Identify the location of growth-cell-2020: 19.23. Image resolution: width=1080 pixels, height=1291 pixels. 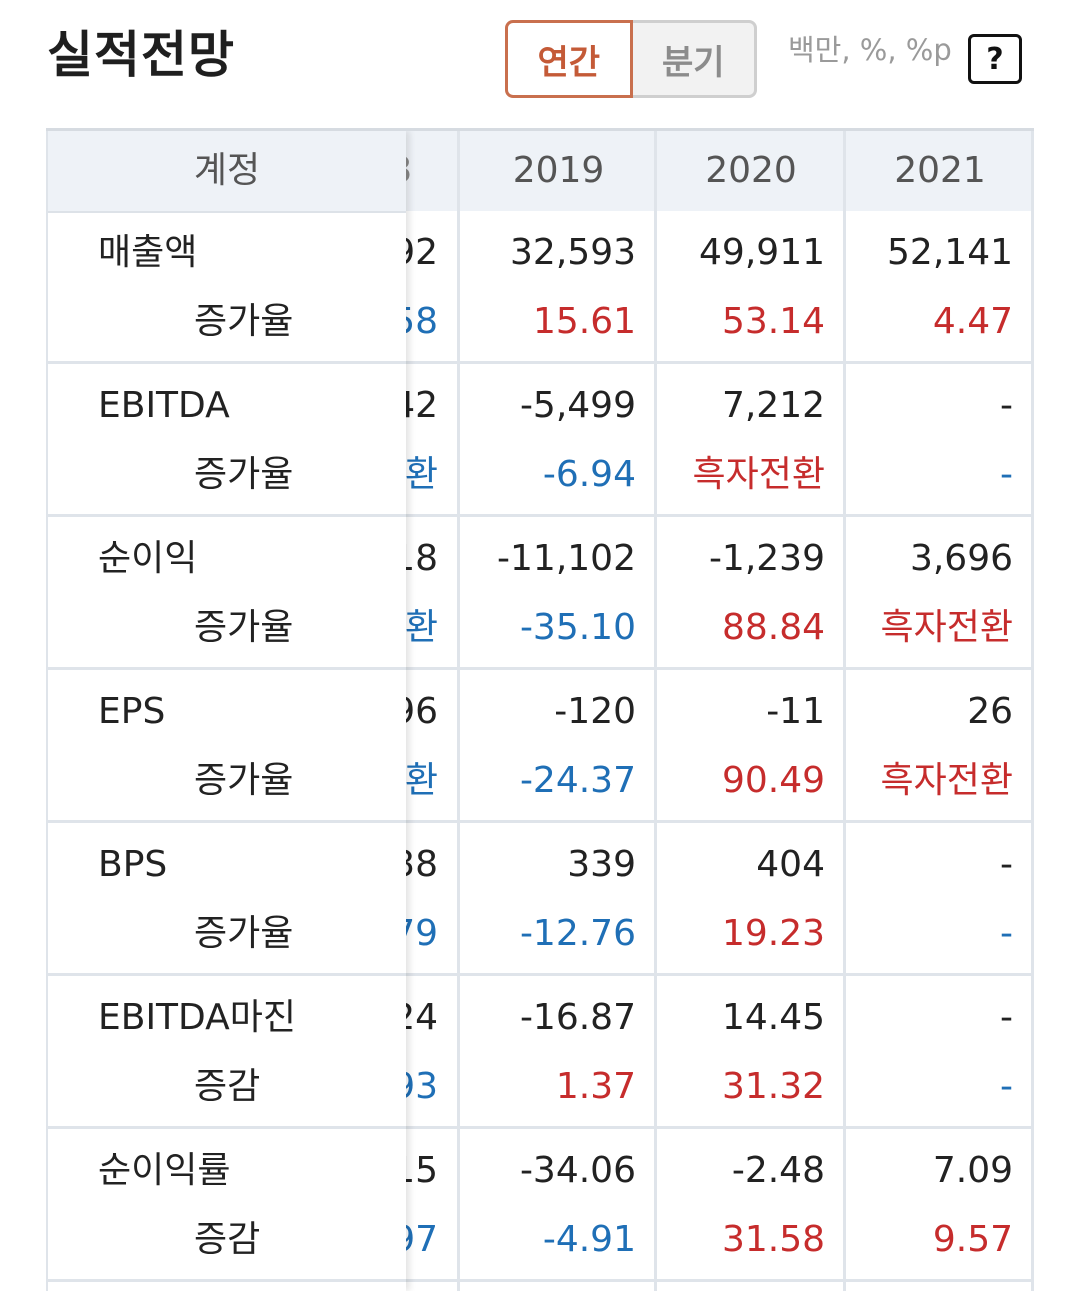
(773, 933).